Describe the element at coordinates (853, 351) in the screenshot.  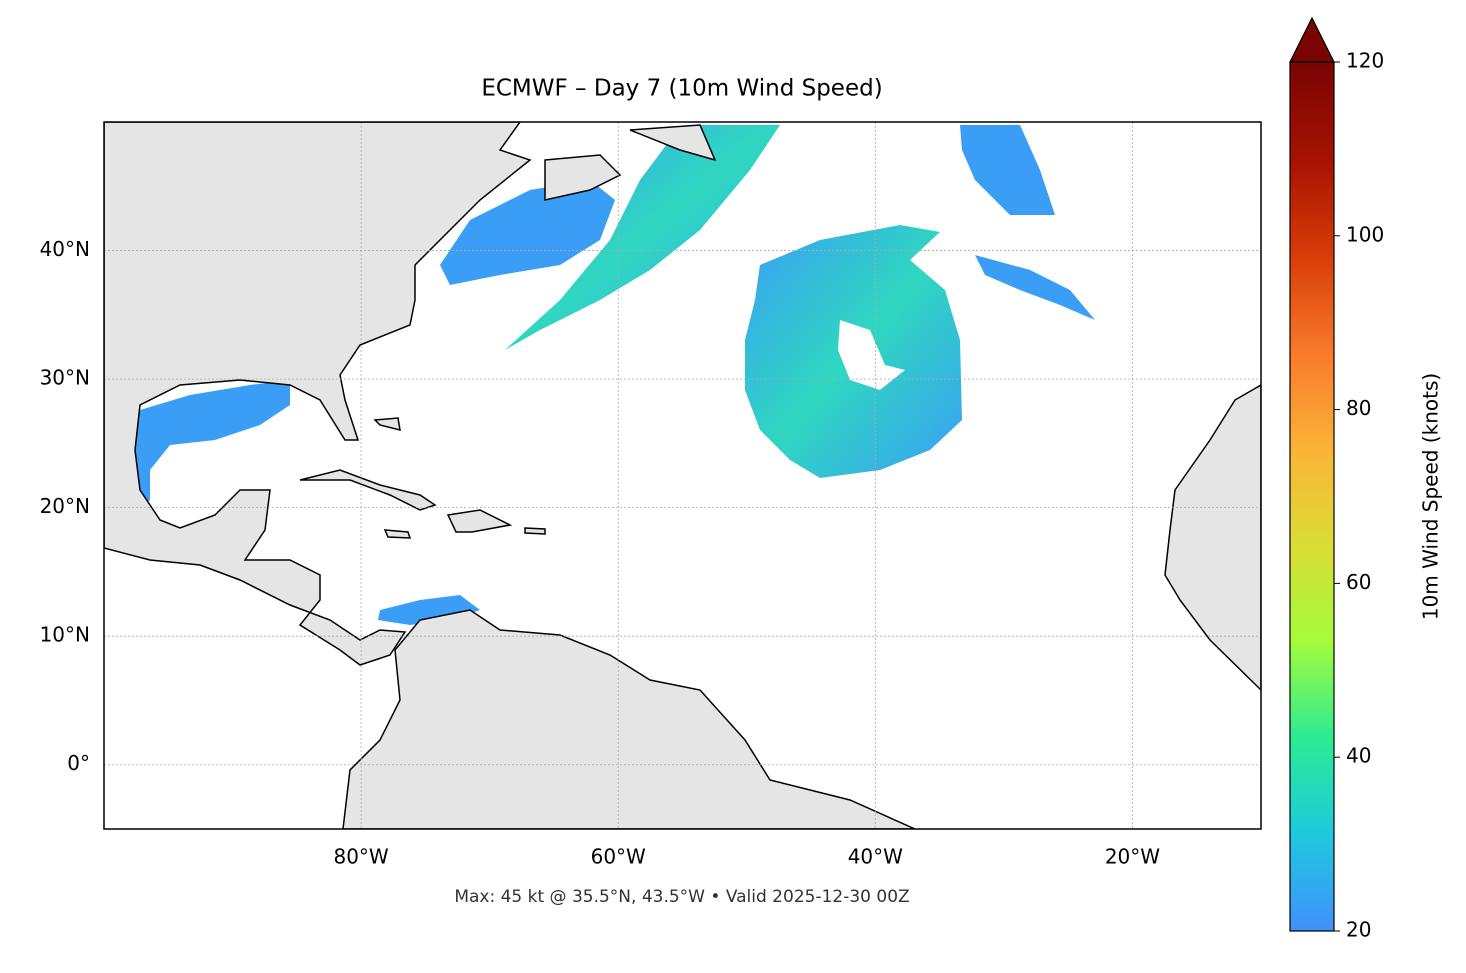
I see `wind-cyclone` at that location.